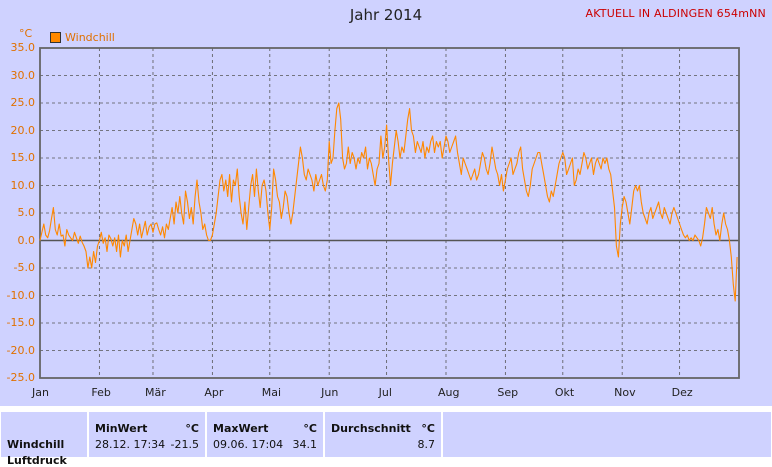 The image size is (772, 467). I want to click on row-label: Windchill, so click(36, 444).